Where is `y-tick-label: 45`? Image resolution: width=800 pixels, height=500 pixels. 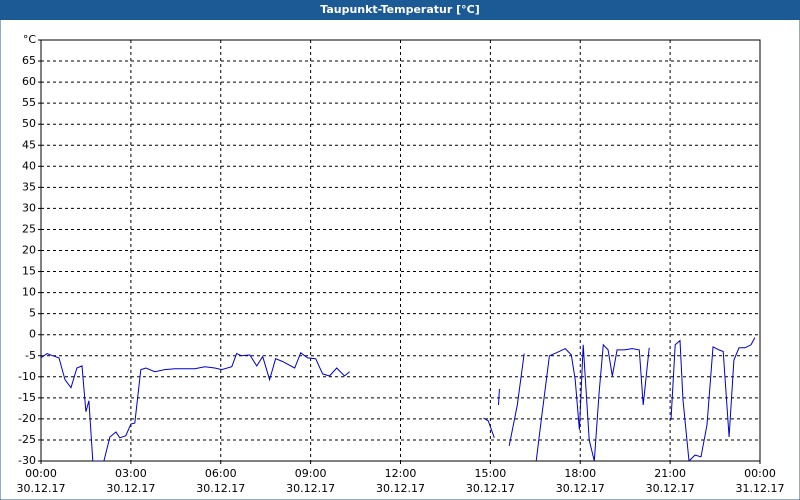 y-tick-label: 45 is located at coordinates (29, 144).